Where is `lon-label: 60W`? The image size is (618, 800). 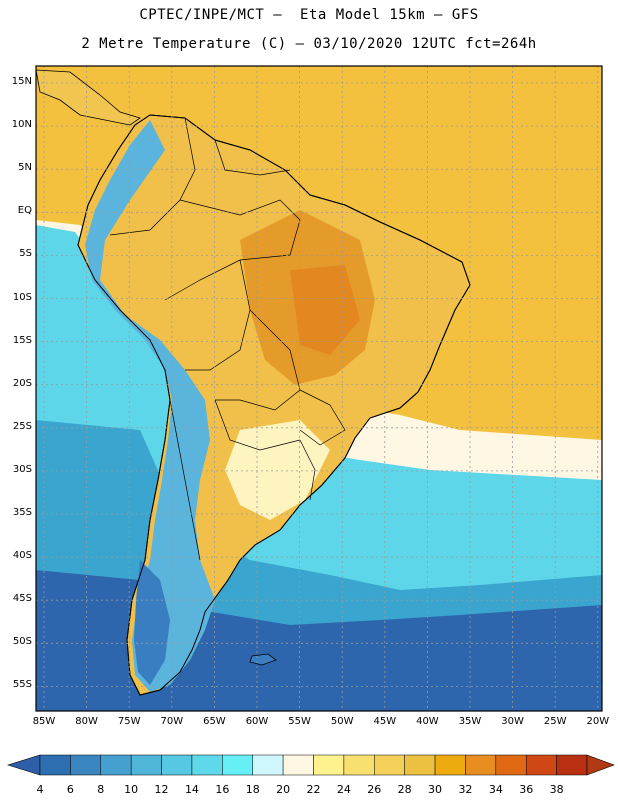 lon-label: 60W is located at coordinates (257, 721).